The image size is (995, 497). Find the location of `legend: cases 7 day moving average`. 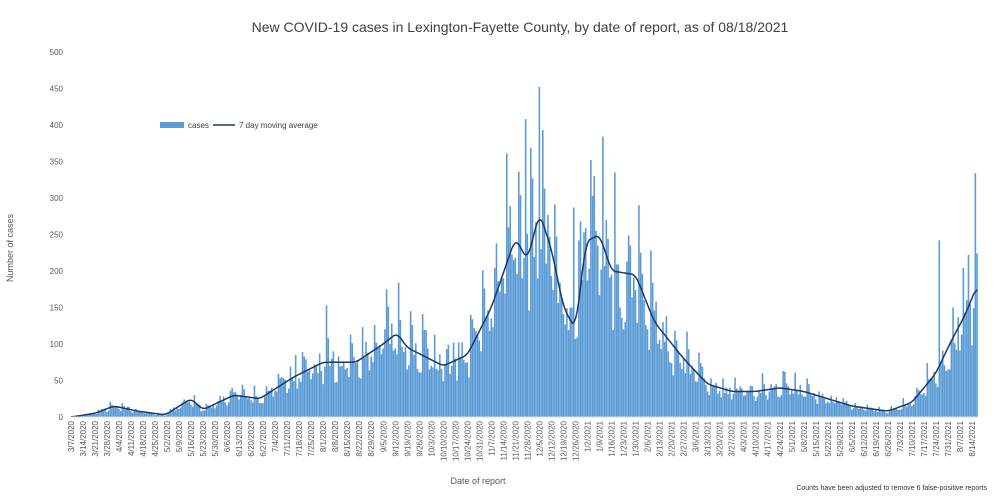

legend: cases 7 day moving average is located at coordinates (239, 125).